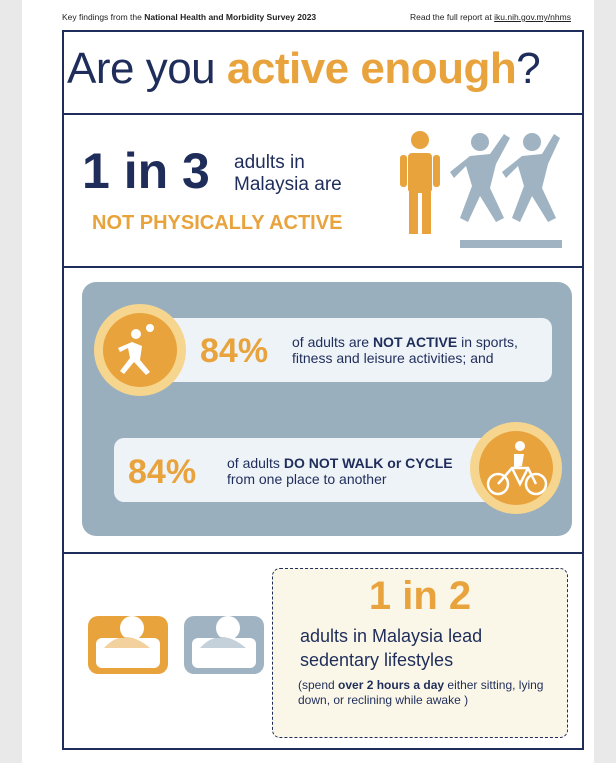 The height and width of the screenshot is (763, 616). Describe the element at coordinates (103, 17) in the screenshot. I see `header-text: Key findings from the` at that location.